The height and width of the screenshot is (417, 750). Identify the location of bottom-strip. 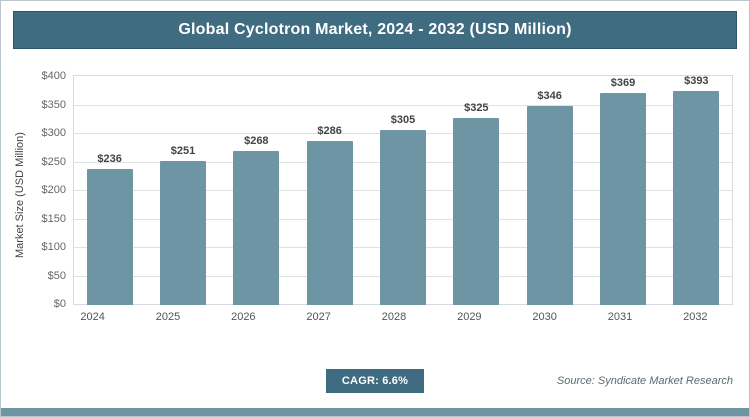
(375, 412).